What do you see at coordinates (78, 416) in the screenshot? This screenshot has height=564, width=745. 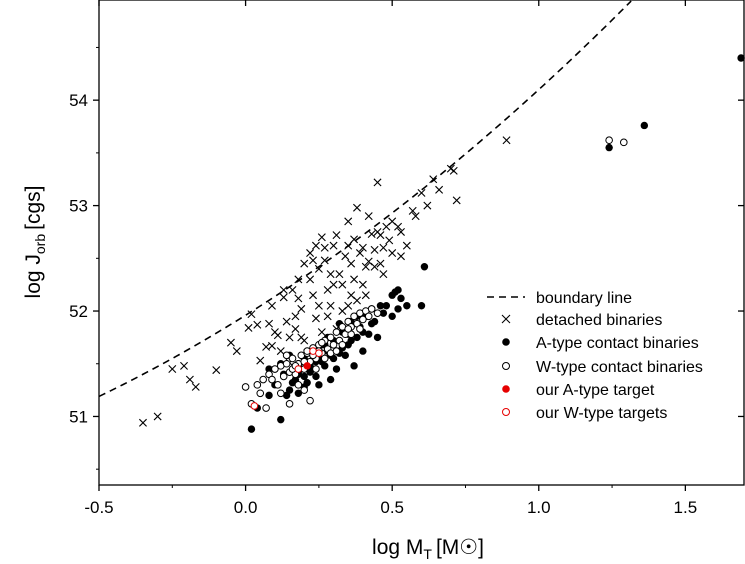 I see `y-tick-label: 51` at bounding box center [78, 416].